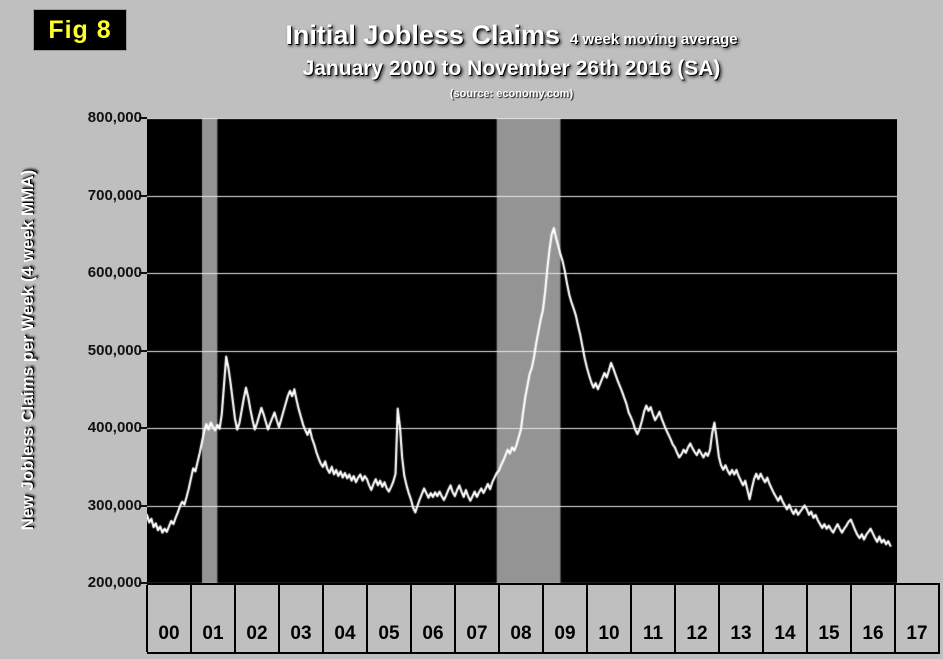 This screenshot has width=943, height=659. I want to click on x-axis-year-label: 04, so click(345, 633).